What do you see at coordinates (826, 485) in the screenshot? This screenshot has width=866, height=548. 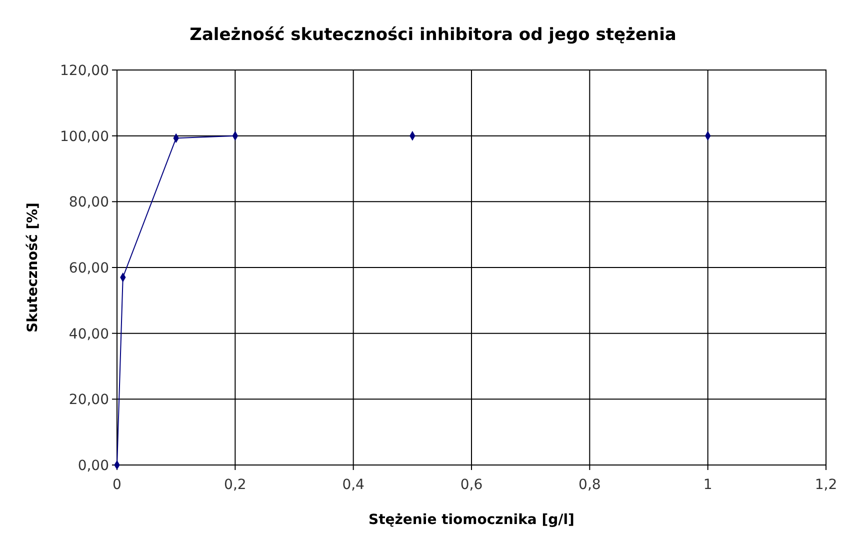 I see `x-tick-label: 1,2` at bounding box center [826, 485].